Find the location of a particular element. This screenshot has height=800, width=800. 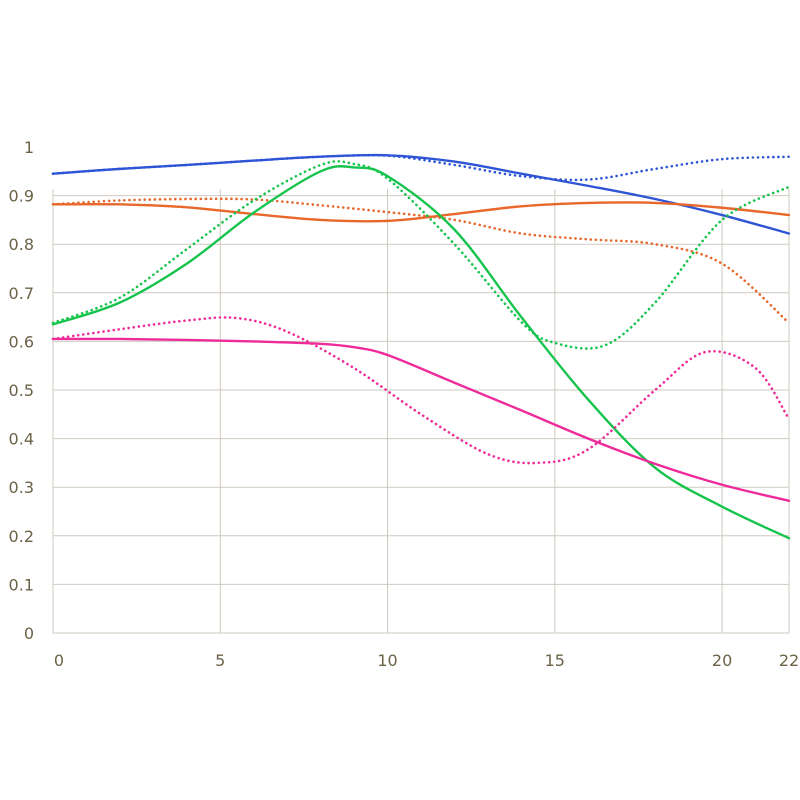

series-line-2-solid is located at coordinates (421, 212).